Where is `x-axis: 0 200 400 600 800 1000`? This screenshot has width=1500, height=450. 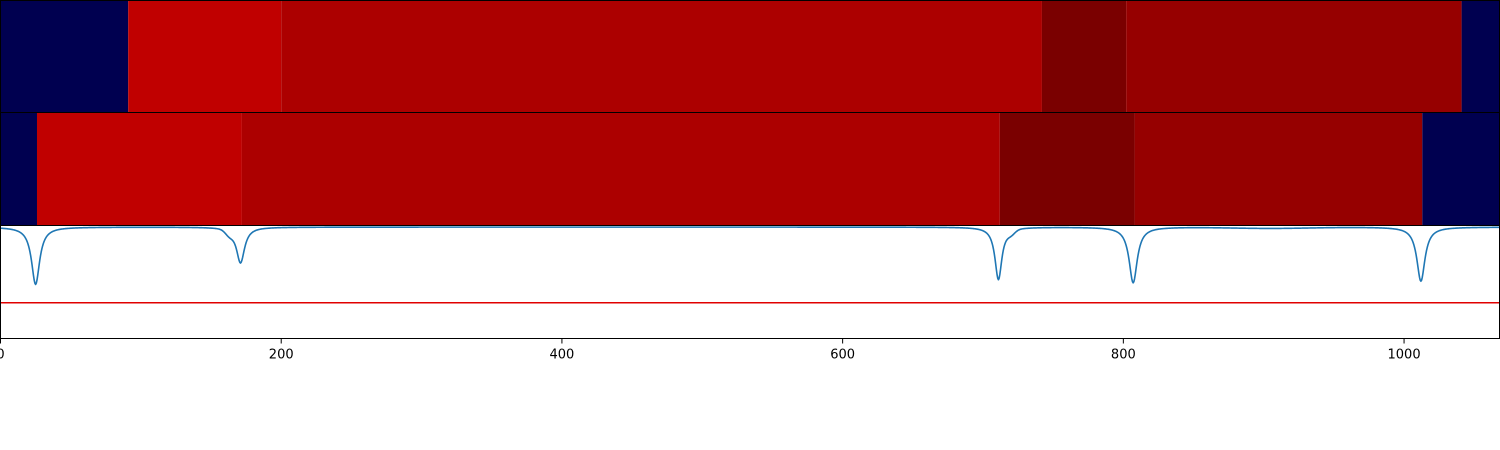 x-axis: 0 200 400 600 800 1000 is located at coordinates (710, 350).